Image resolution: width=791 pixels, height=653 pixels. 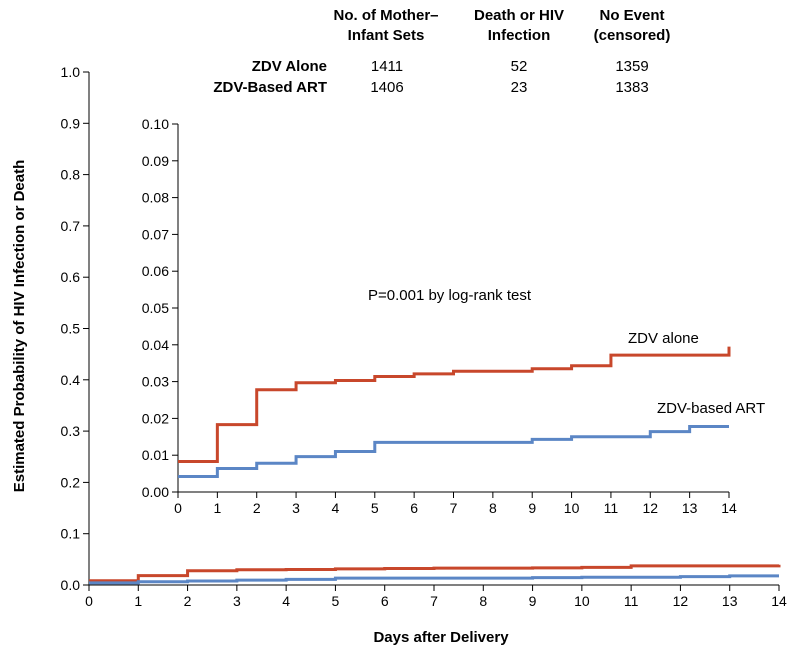 I want to click on log-rank-annotation: P=0.001 by log-rank test, so click(x=450, y=295).